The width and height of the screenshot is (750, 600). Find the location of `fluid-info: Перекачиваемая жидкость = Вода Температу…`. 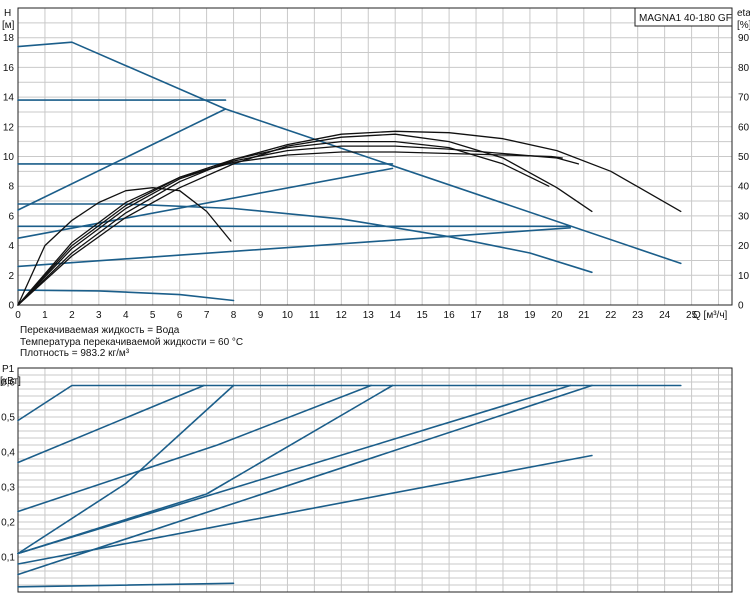

fluid-info: Перекачиваемая жидкость = Вода Температу… is located at coordinates (131, 342).